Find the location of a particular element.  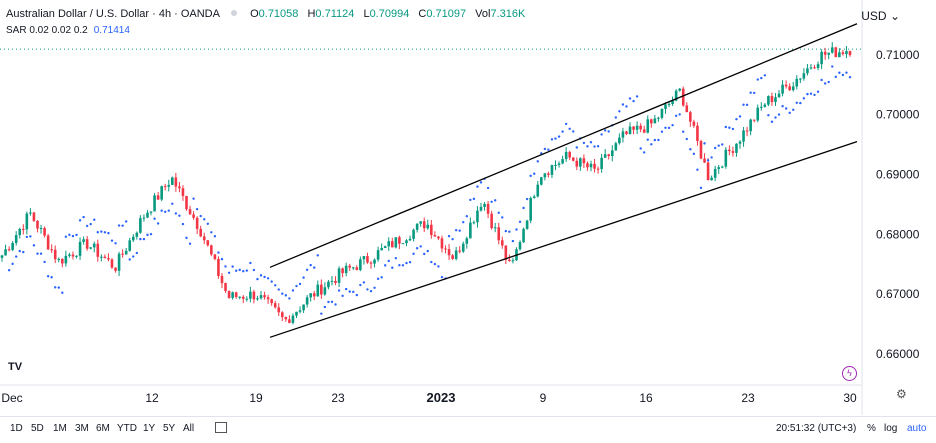

x-tick-label: 23 is located at coordinates (338, 398).